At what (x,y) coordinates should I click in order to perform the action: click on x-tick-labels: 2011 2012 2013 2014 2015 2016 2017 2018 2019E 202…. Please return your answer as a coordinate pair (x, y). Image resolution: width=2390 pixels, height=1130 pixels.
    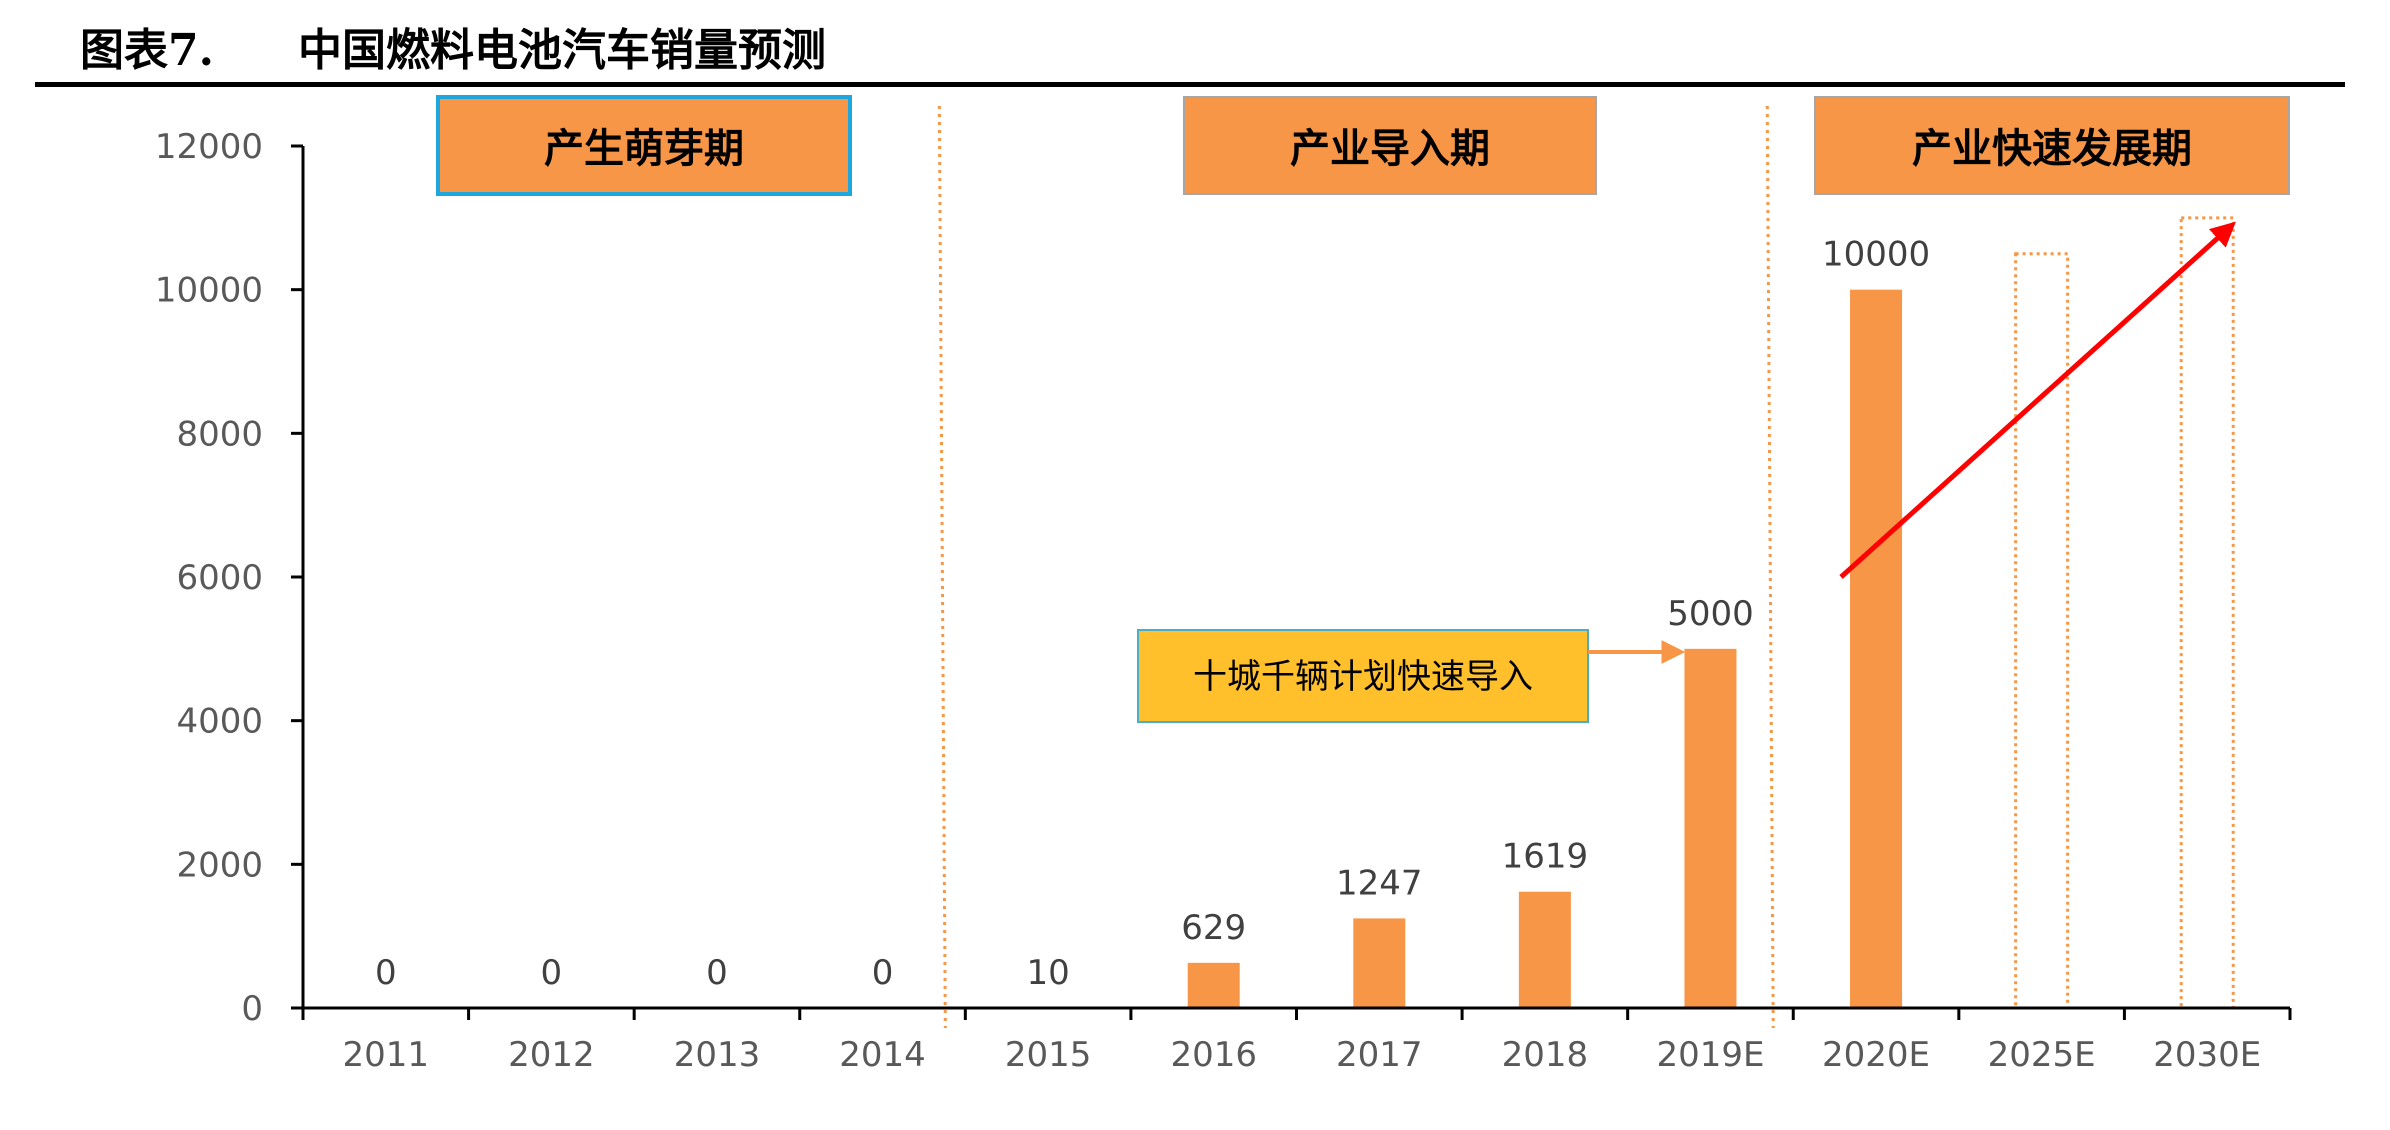
    Looking at the image, I should click on (1302, 1055).